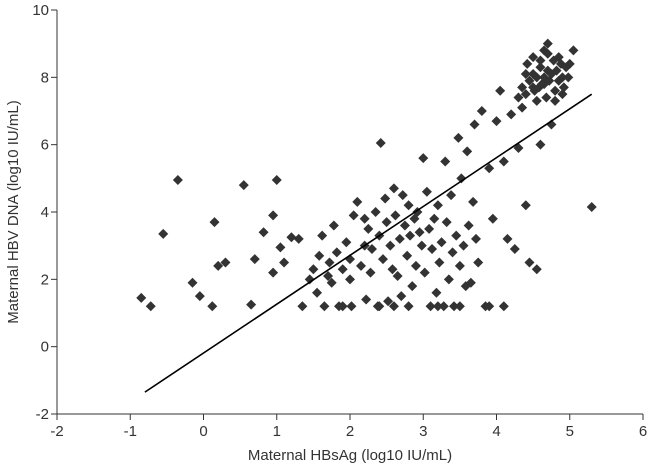  I want to click on y-ticks: -2 0 2 4 6 8 10, so click(44, 212).